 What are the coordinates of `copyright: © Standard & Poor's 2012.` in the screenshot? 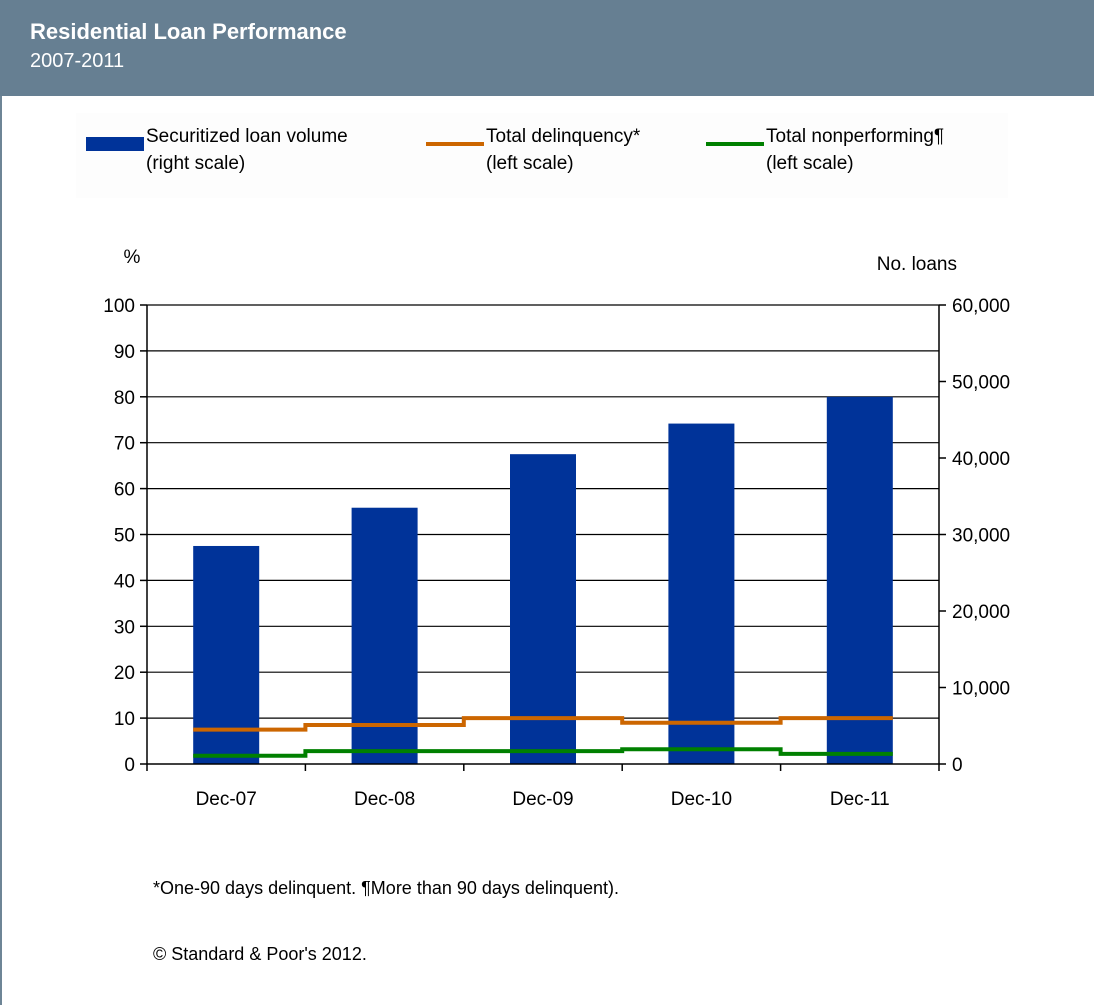 It's located at (260, 954).